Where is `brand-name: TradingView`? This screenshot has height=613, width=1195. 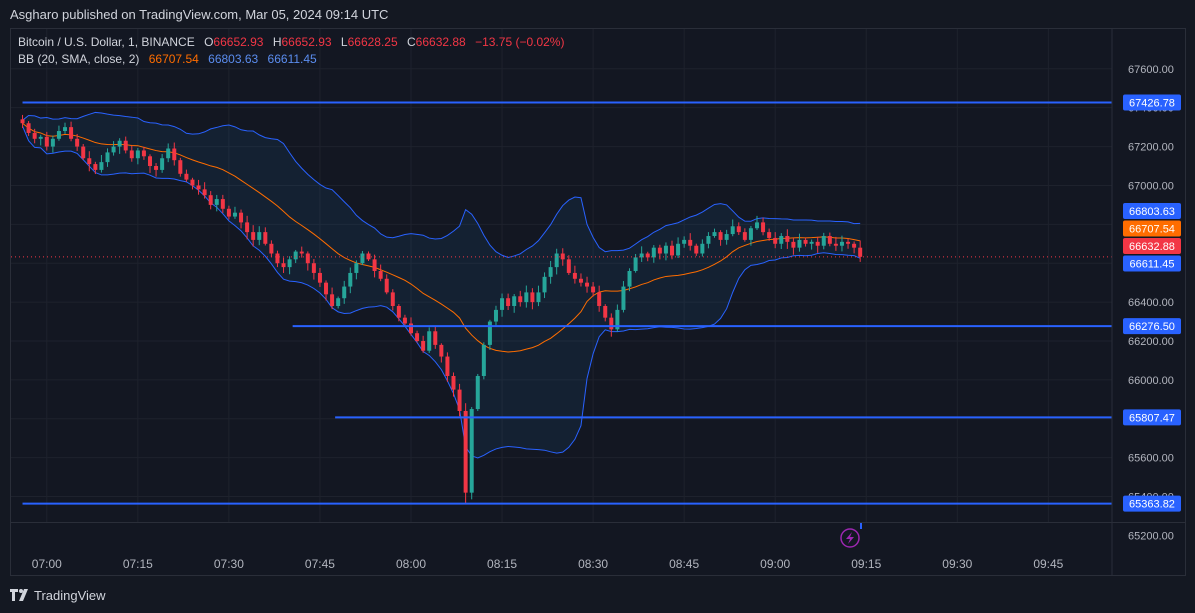 brand-name: TradingView is located at coordinates (70, 595).